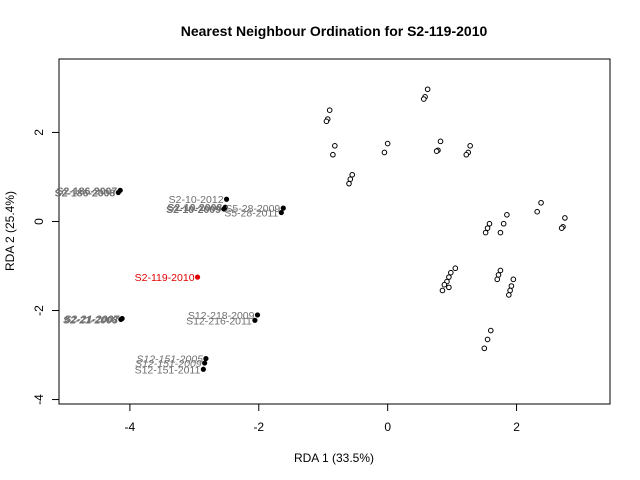 This screenshot has width=640, height=480. I want to click on focal-point, so click(197, 277).